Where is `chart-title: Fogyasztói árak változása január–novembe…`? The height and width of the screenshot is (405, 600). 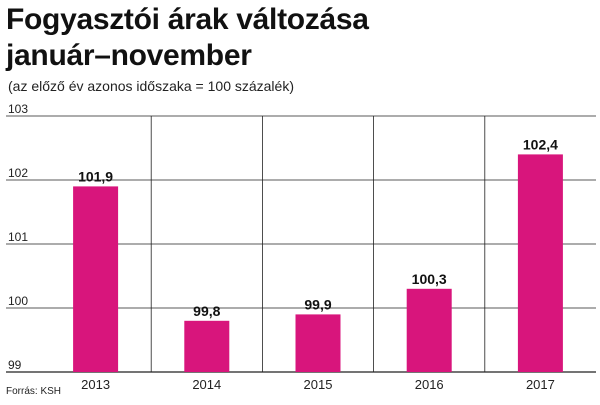
chart-title: Fogyasztói árak változása január–novembe… is located at coordinates (187, 38).